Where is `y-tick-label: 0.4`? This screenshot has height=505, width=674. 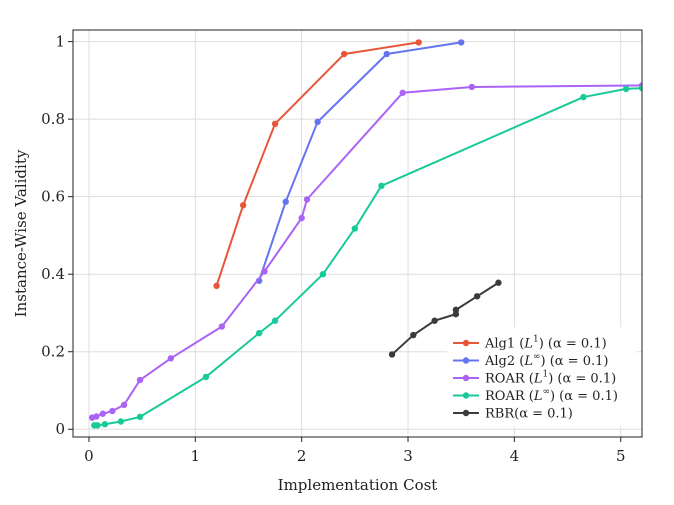
y-tick-label: 0.4 is located at coordinates (53, 274).